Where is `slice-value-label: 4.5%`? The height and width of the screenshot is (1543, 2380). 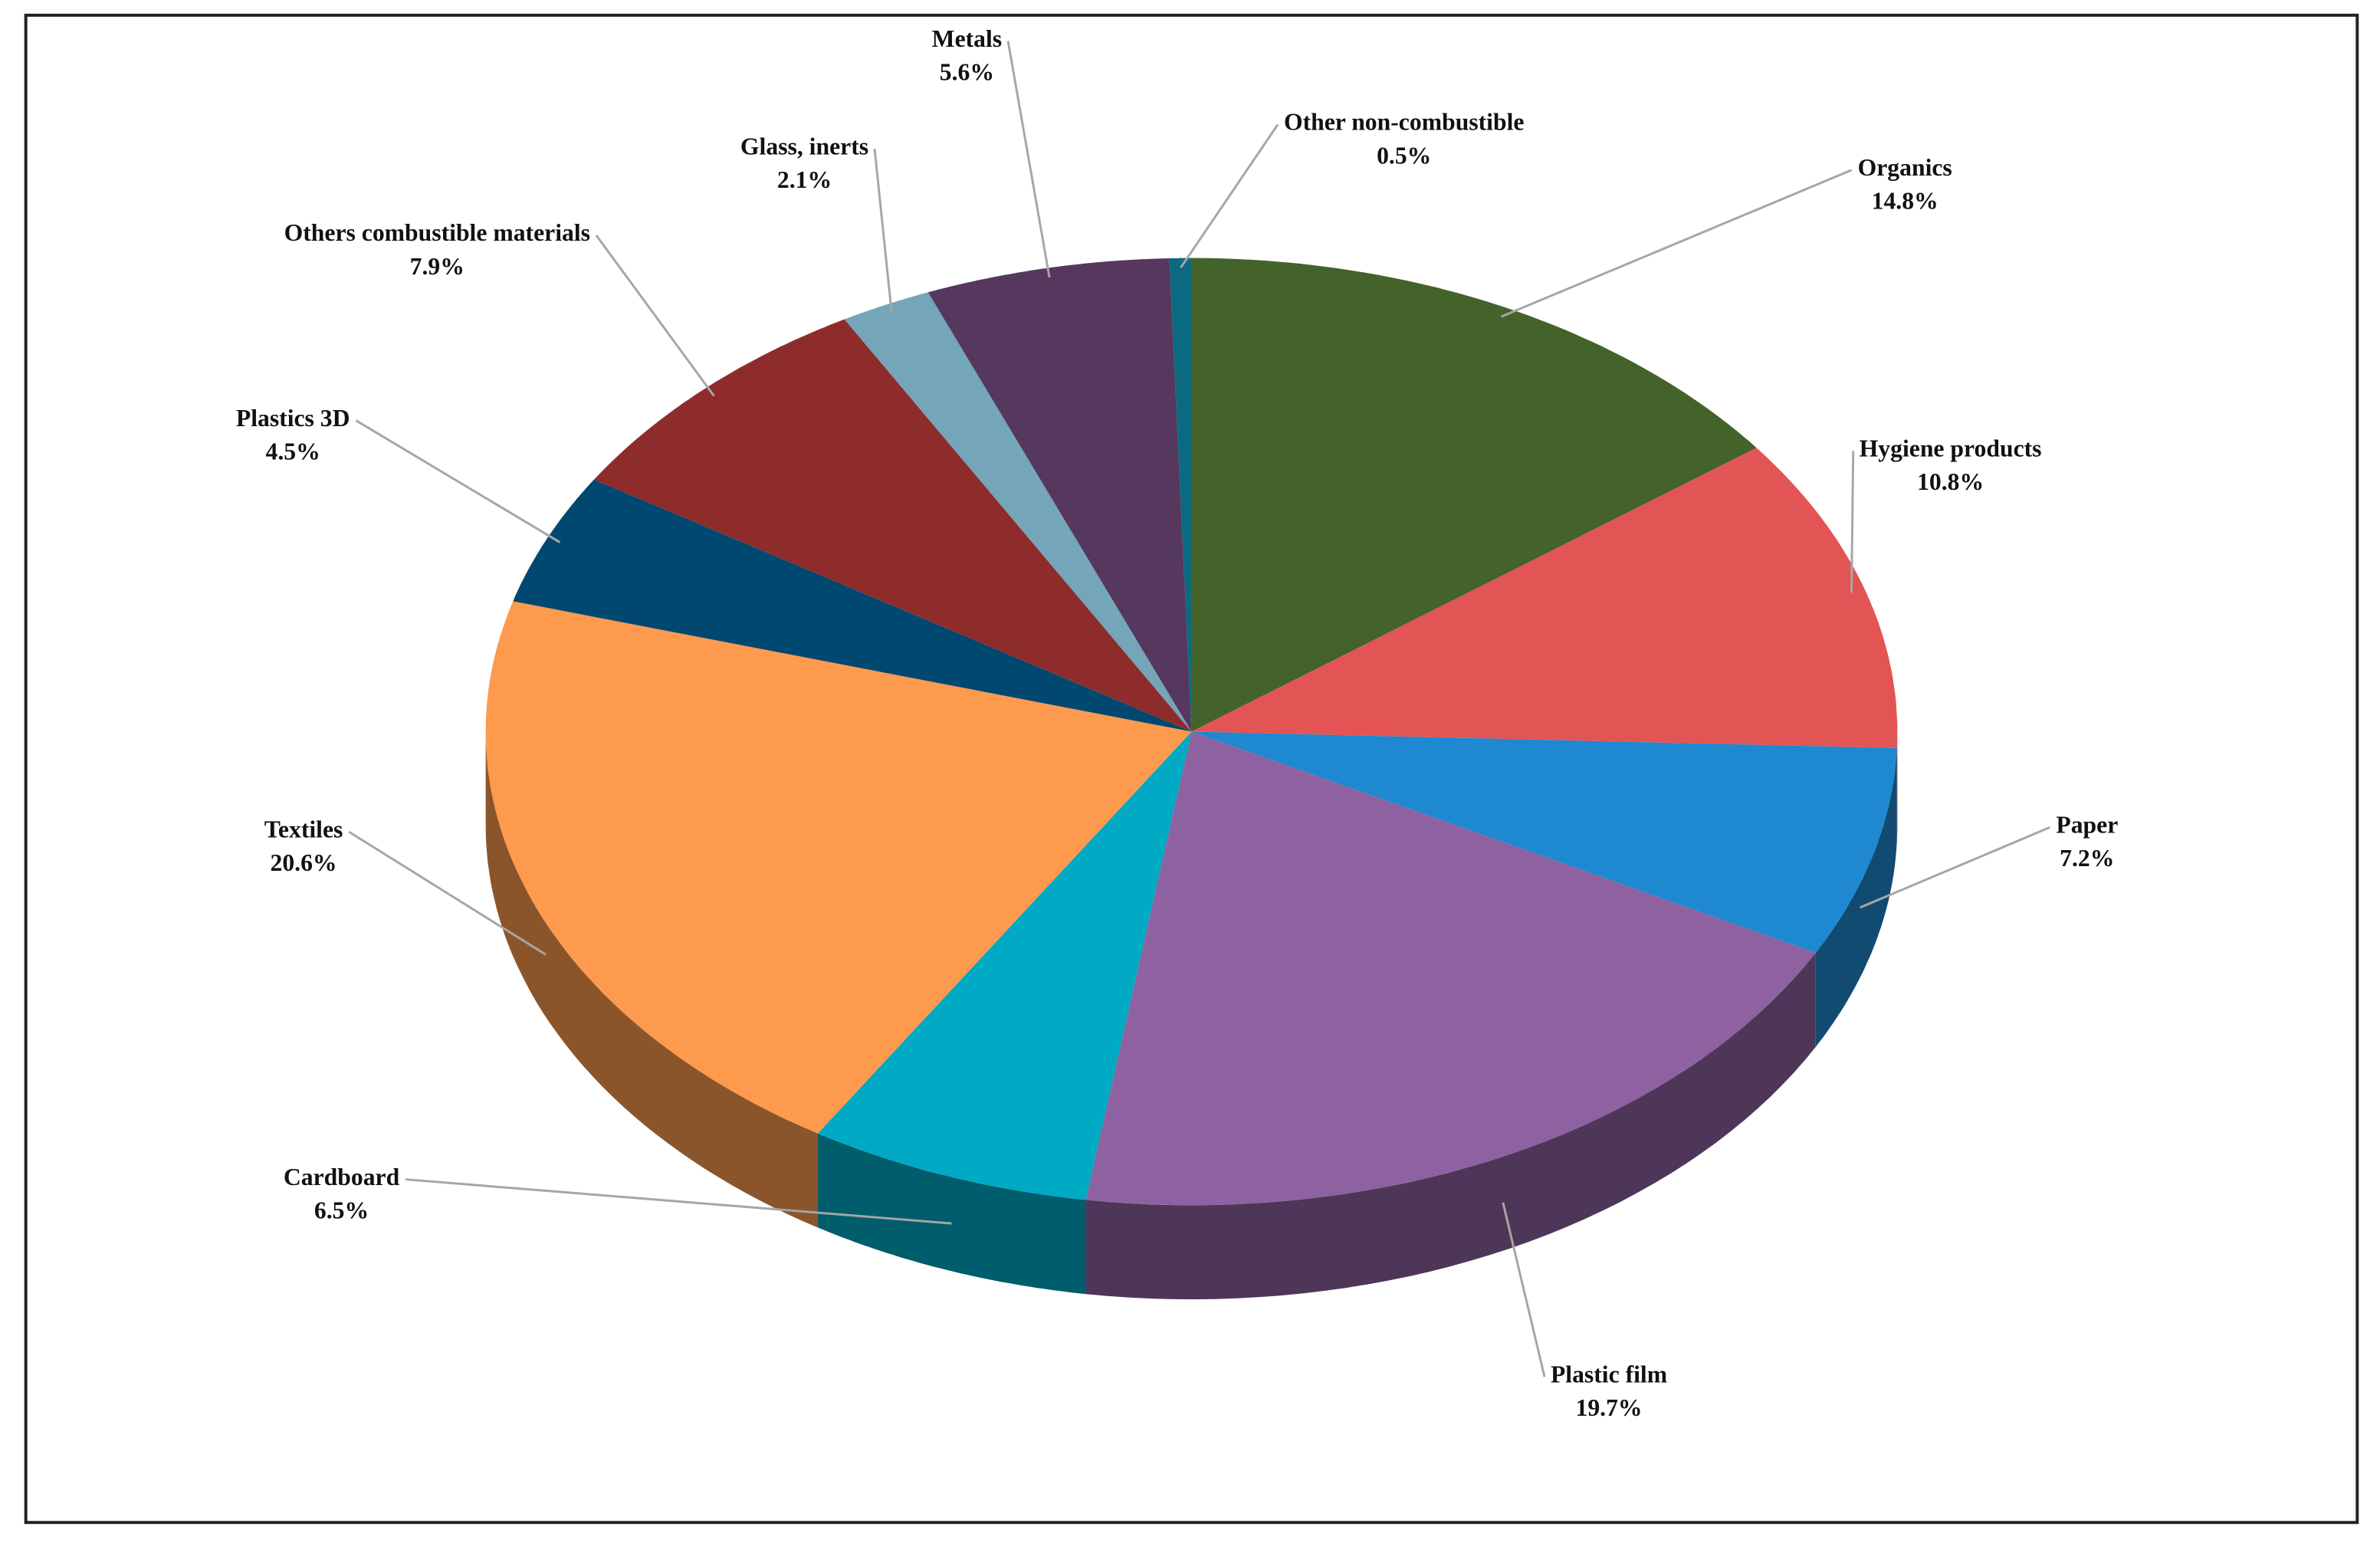
slice-value-label: 4.5% is located at coordinates (293, 452).